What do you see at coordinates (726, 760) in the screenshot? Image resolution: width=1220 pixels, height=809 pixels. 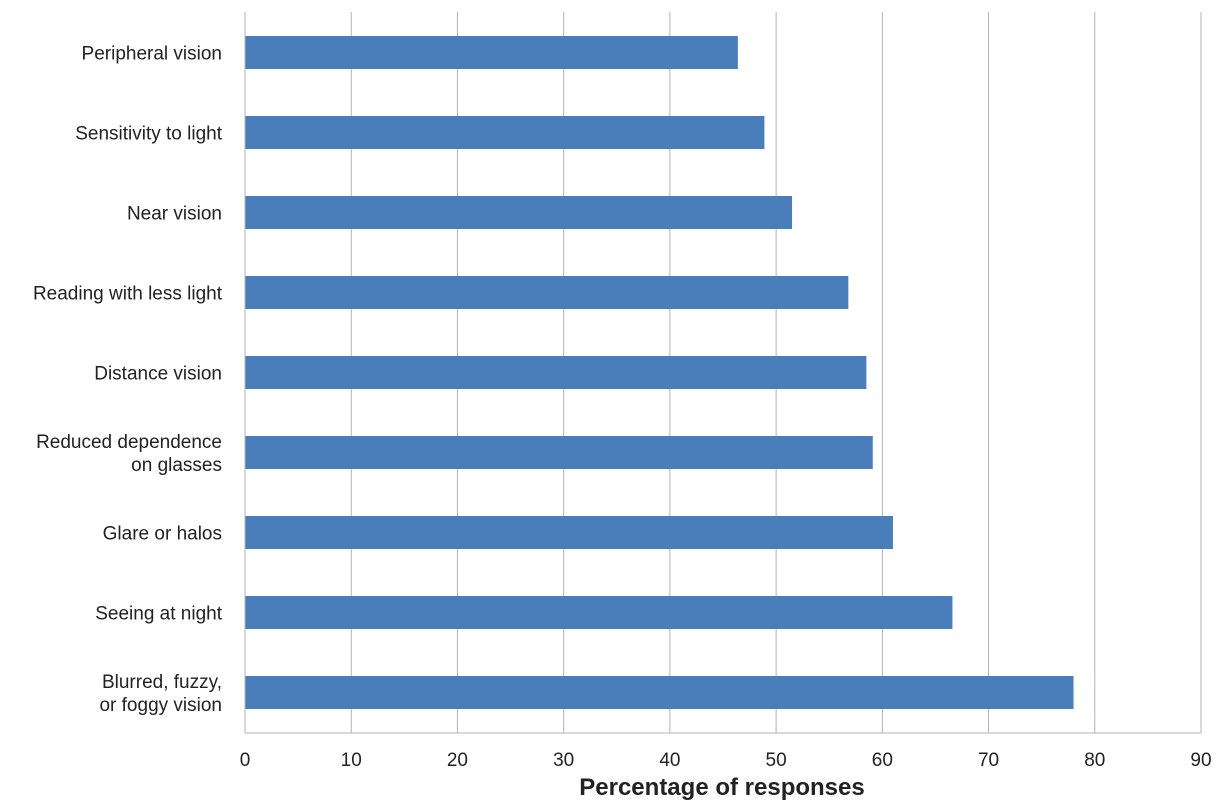 I see `x-tick-labels: 0 10 20 30 40 50 60 70 80 90` at bounding box center [726, 760].